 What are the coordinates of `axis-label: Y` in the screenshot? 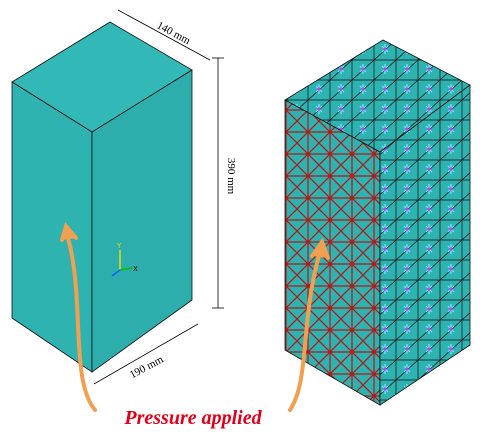 It's located at (119, 246).